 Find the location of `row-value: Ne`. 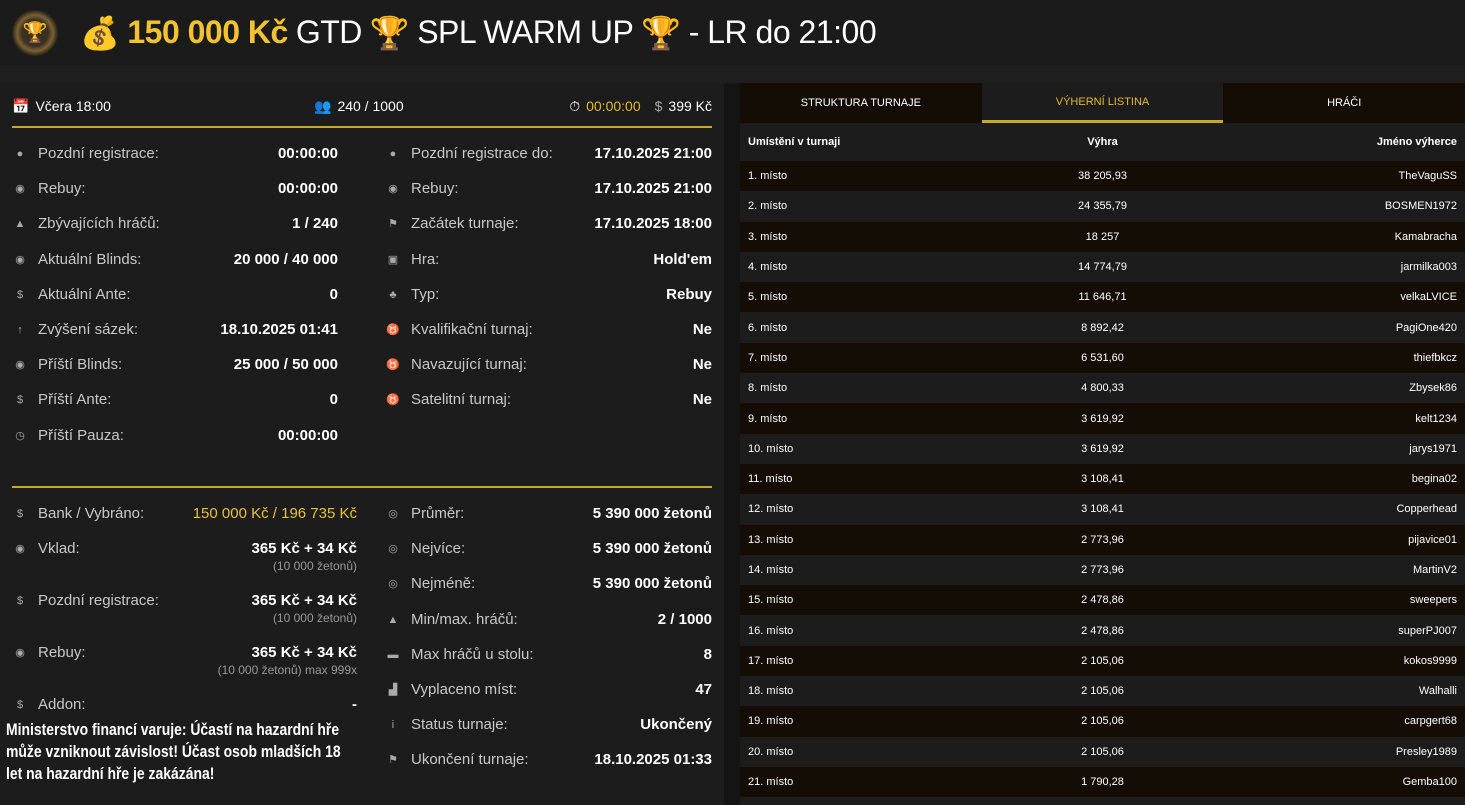

row-value: Ne is located at coordinates (702, 365).